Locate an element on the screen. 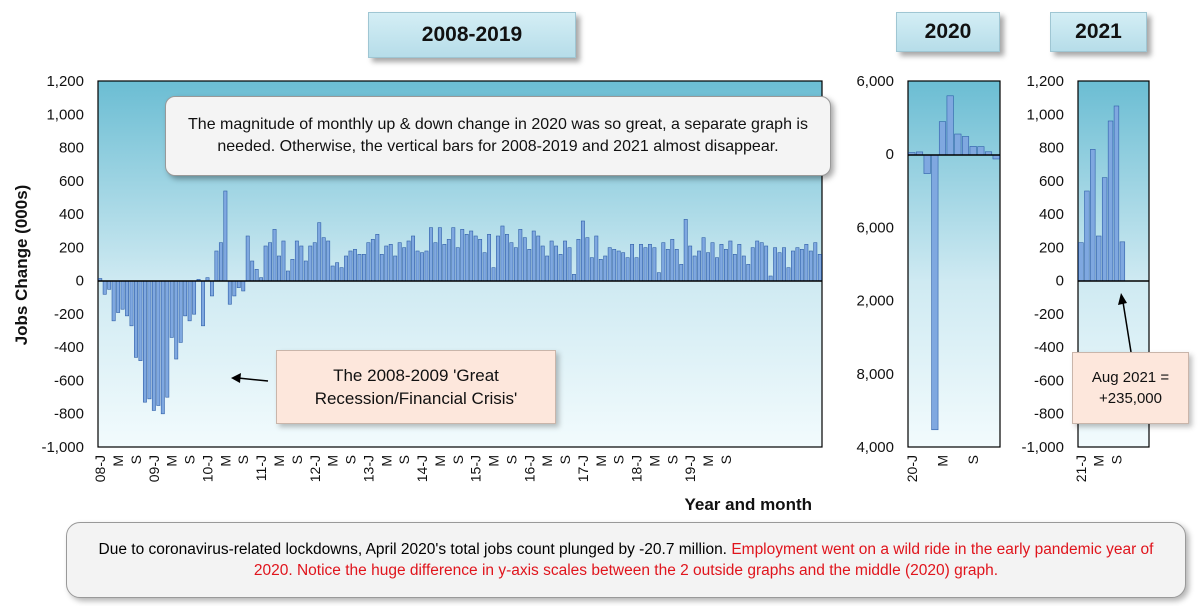 This screenshot has height=606, width=1200. y-tick-label: 400 is located at coordinates (1051, 214).